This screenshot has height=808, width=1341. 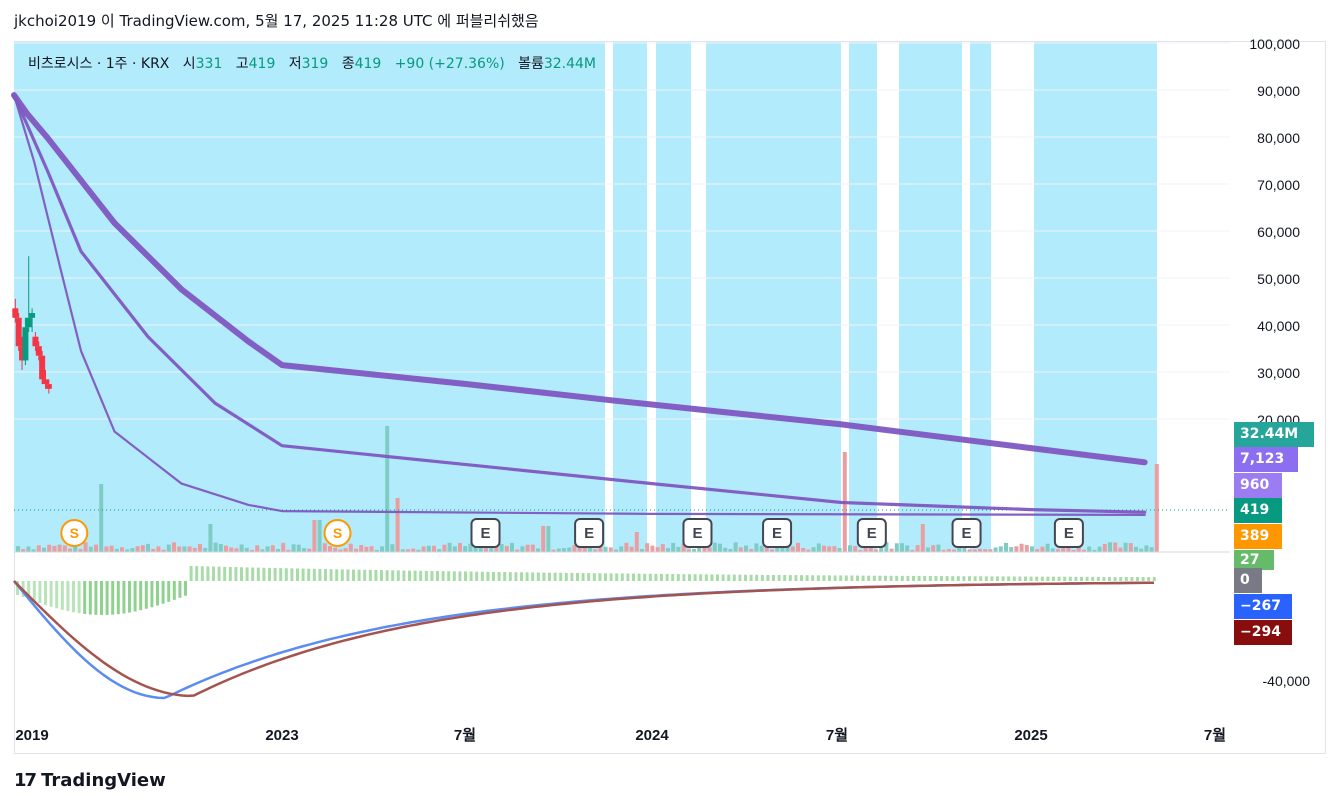 I want to click on ma1-badge: 7,123, so click(x=1266, y=459).